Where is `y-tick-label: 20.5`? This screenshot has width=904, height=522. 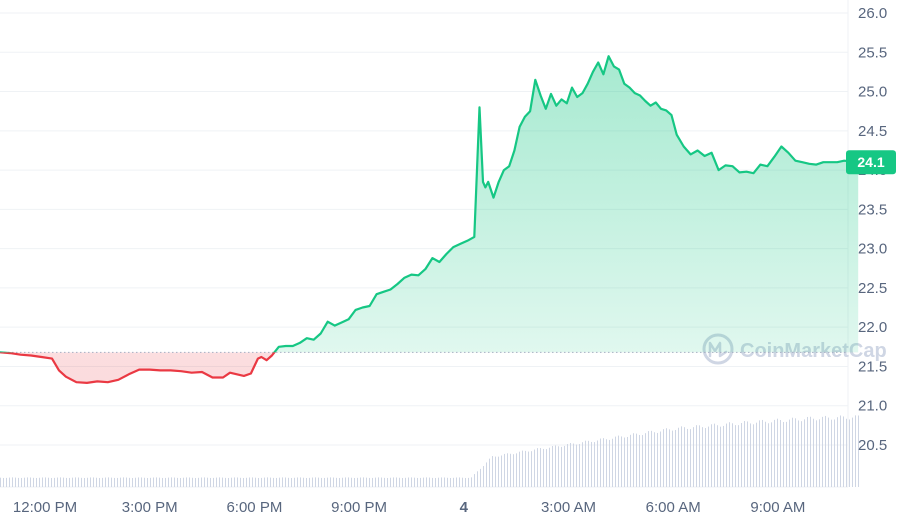
y-tick-label: 20.5 is located at coordinates (872, 445).